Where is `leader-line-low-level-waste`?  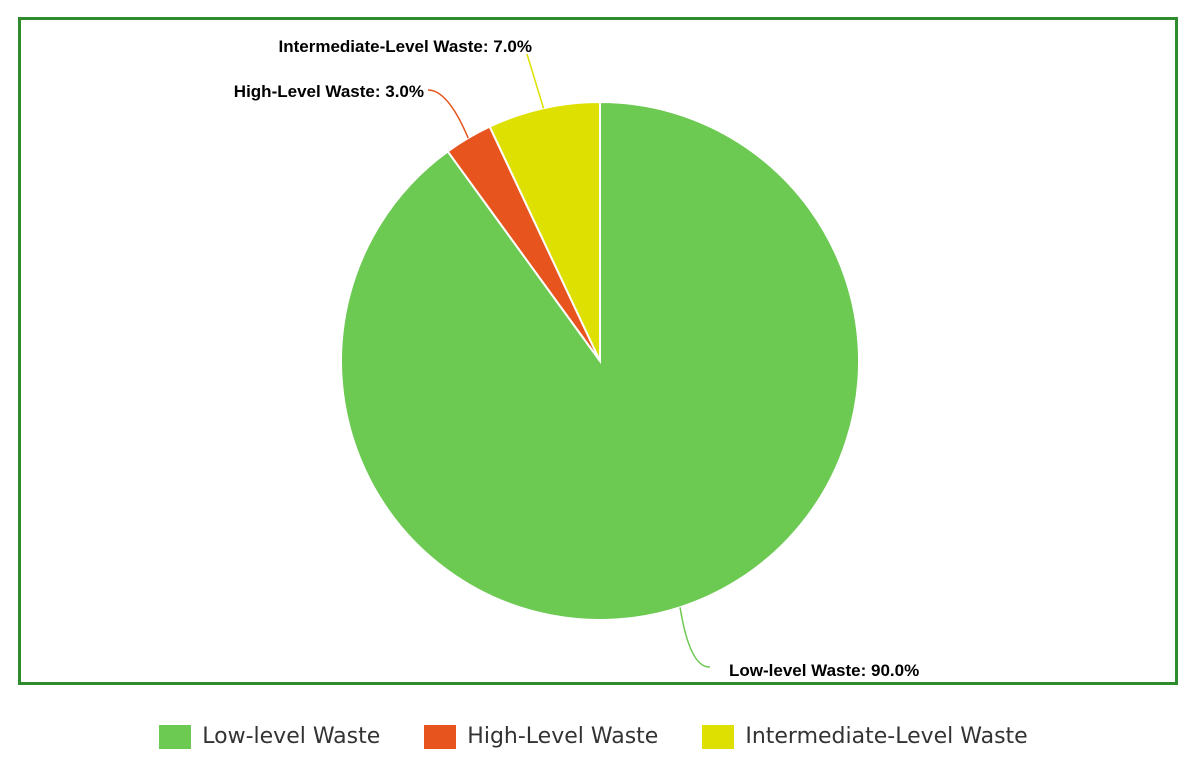 leader-line-low-level-waste is located at coordinates (695, 637).